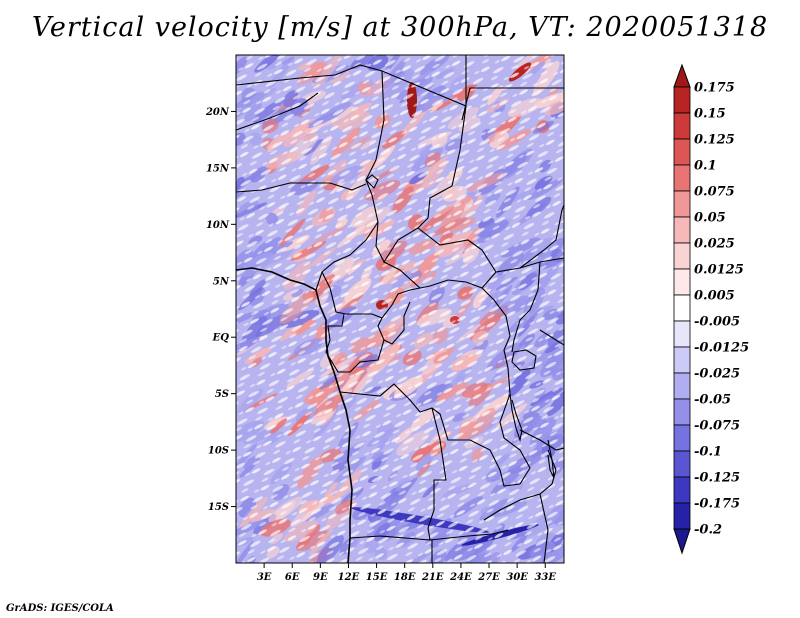 The width and height of the screenshot is (800, 618). I want to click on colorbar-label: 0.075, so click(714, 192).